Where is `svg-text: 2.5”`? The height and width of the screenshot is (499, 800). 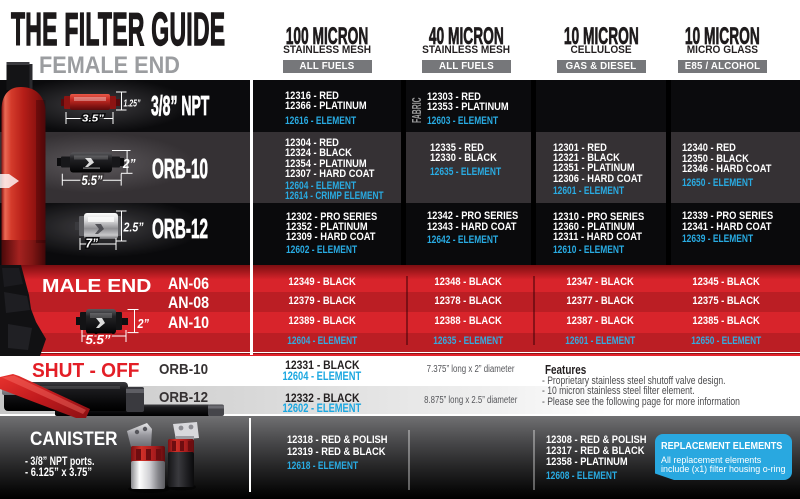 svg-text: 2.5” is located at coordinates (133, 228).